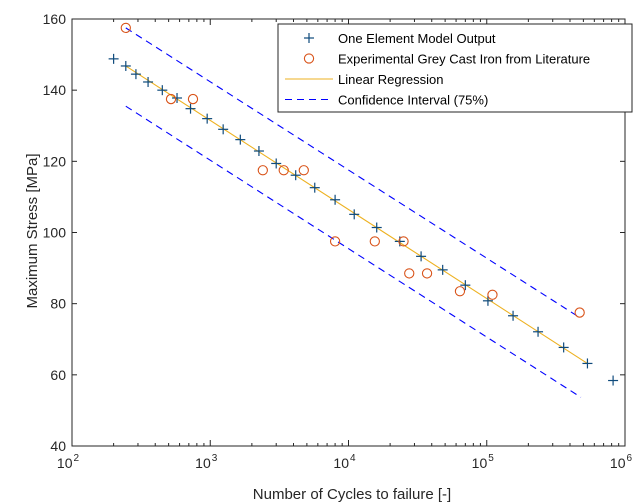 The image size is (640, 504). I want to click on x-tick-label: 10⁵, so click(483, 462).